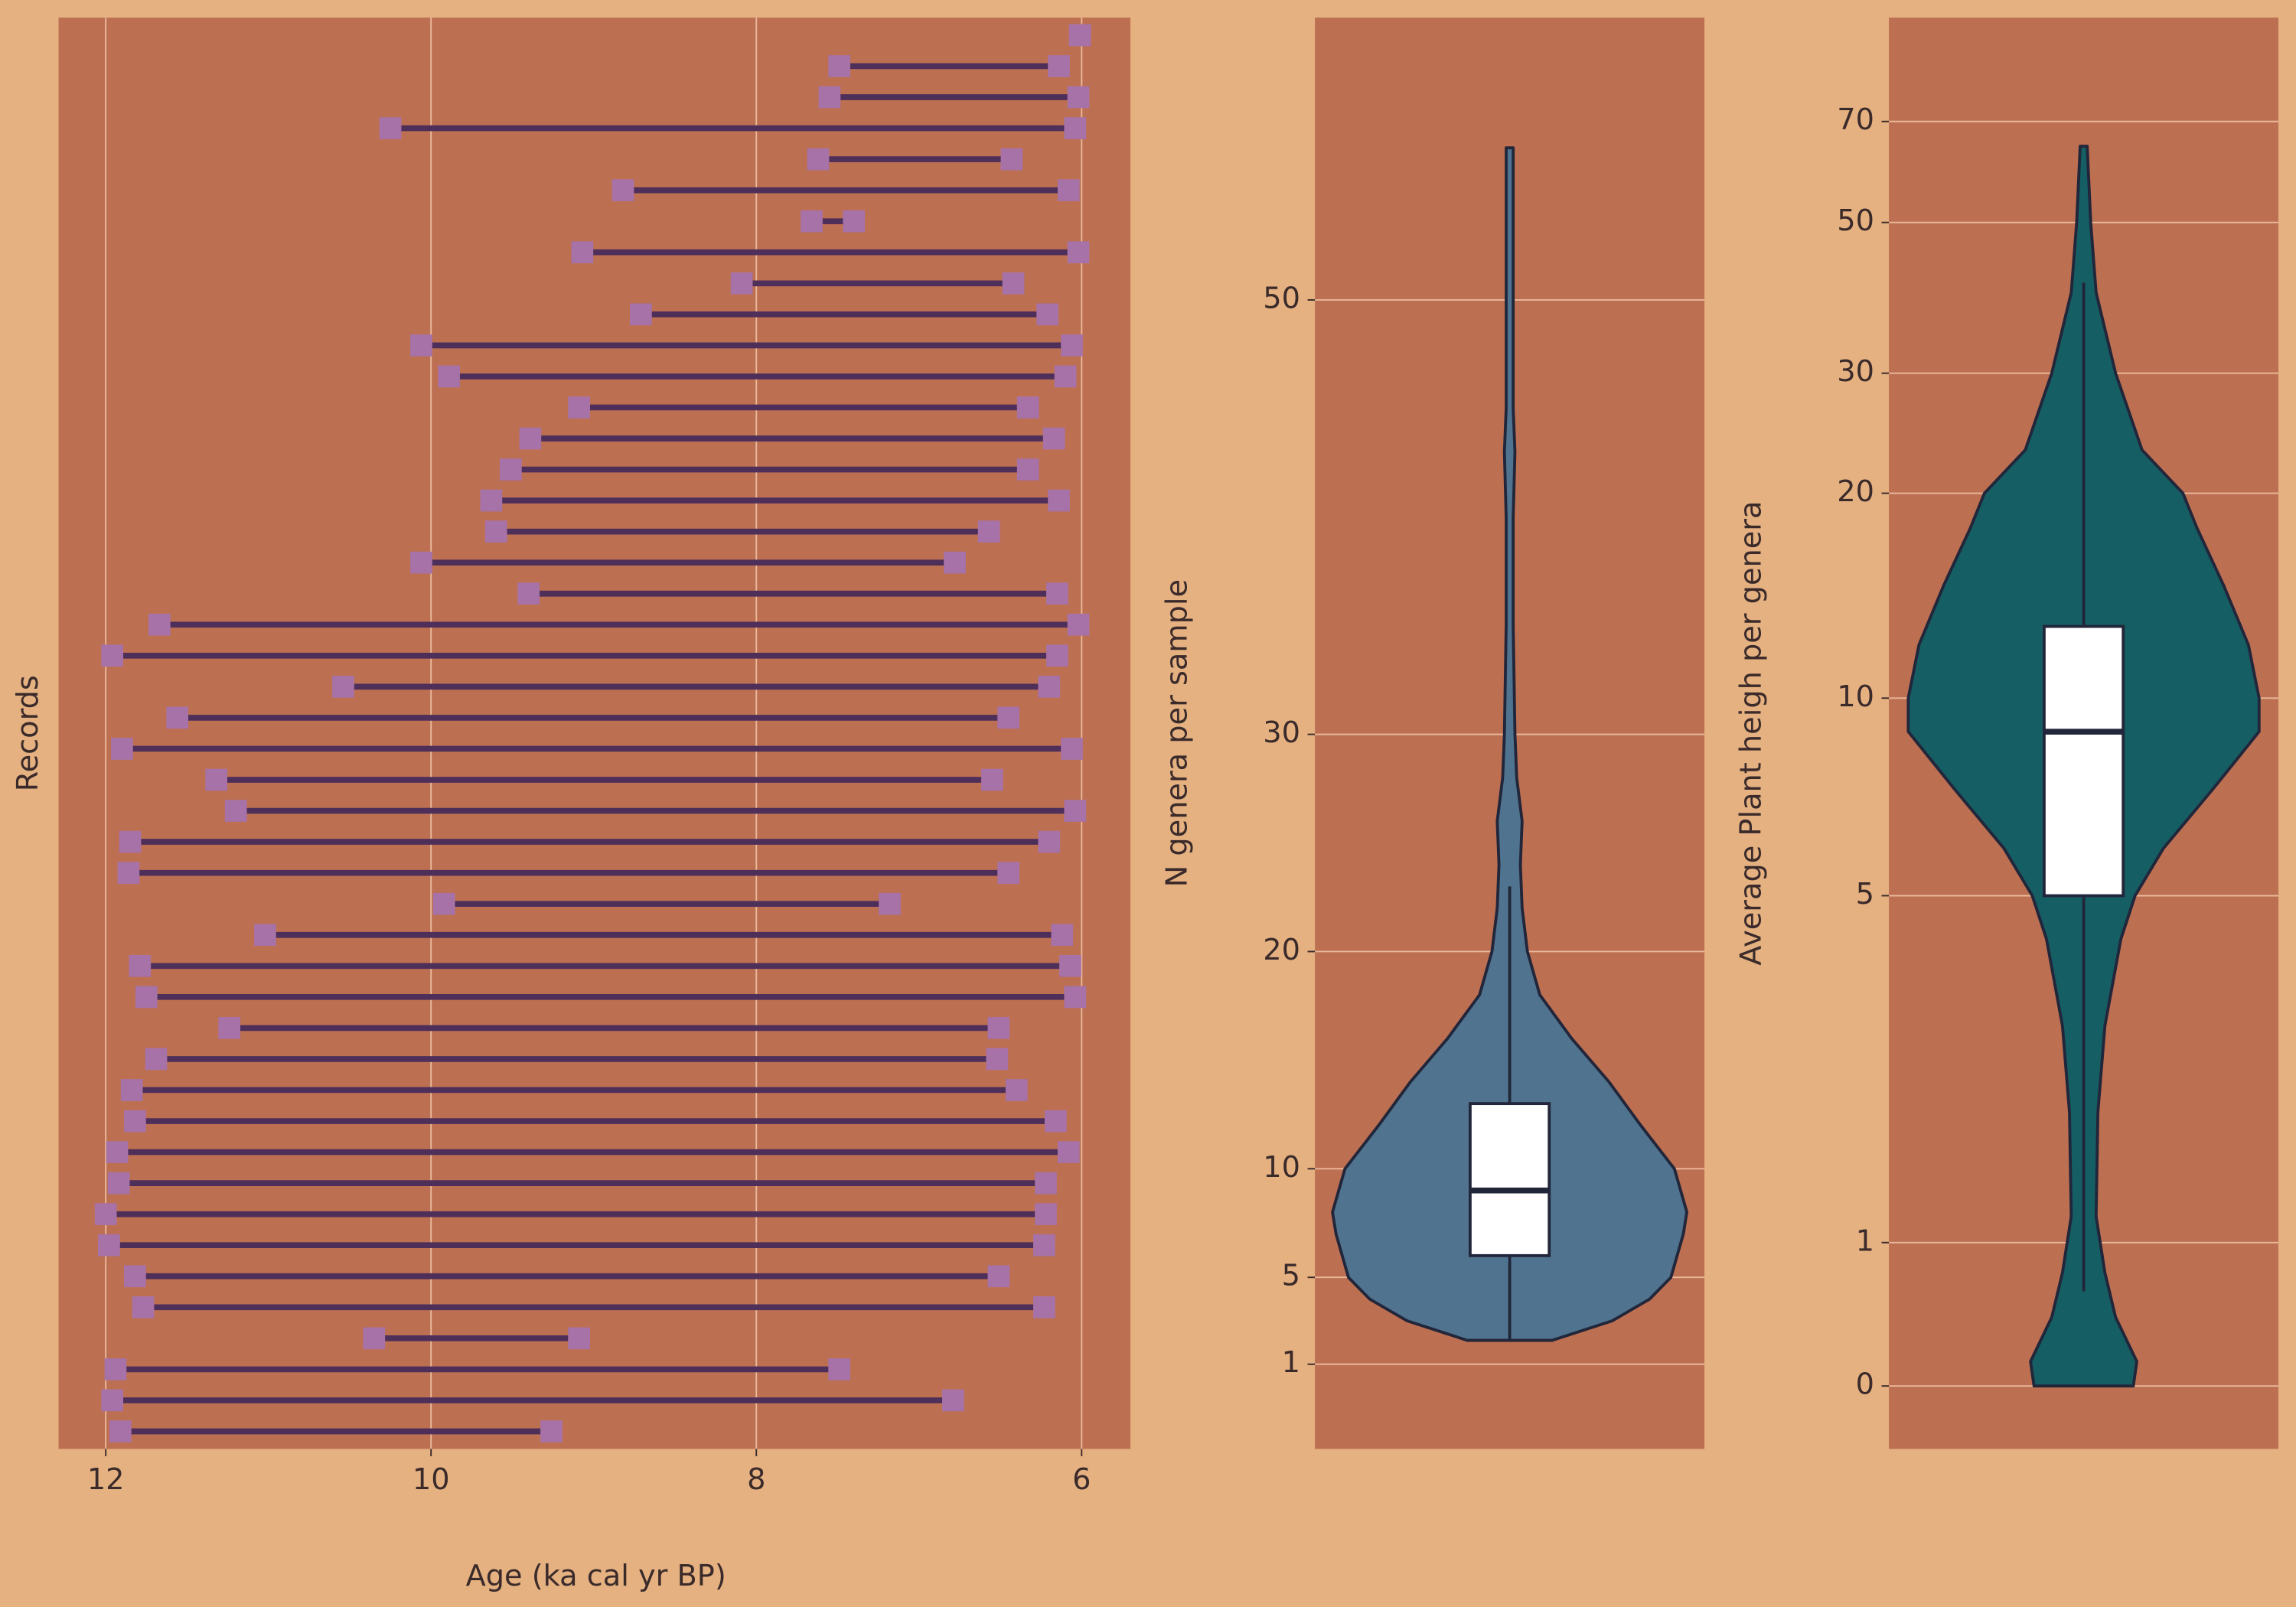 The width and height of the screenshot is (2296, 1607). I want to click on violin-body, so click(1509, 744).